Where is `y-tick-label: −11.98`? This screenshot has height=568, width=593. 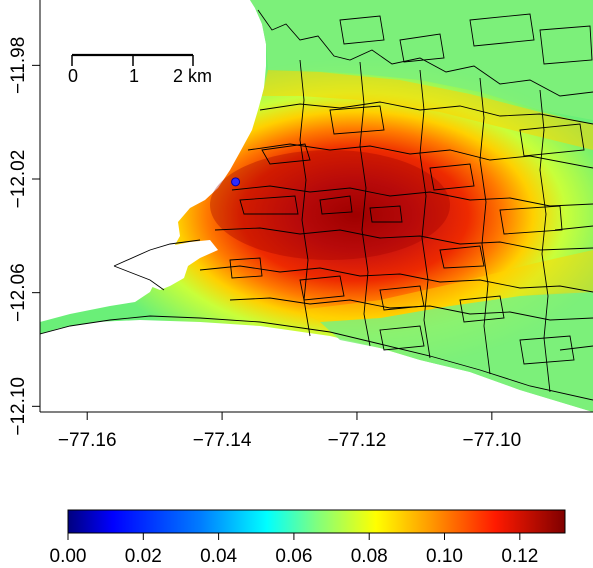
y-tick-label: −11.98 is located at coordinates (18, 65).